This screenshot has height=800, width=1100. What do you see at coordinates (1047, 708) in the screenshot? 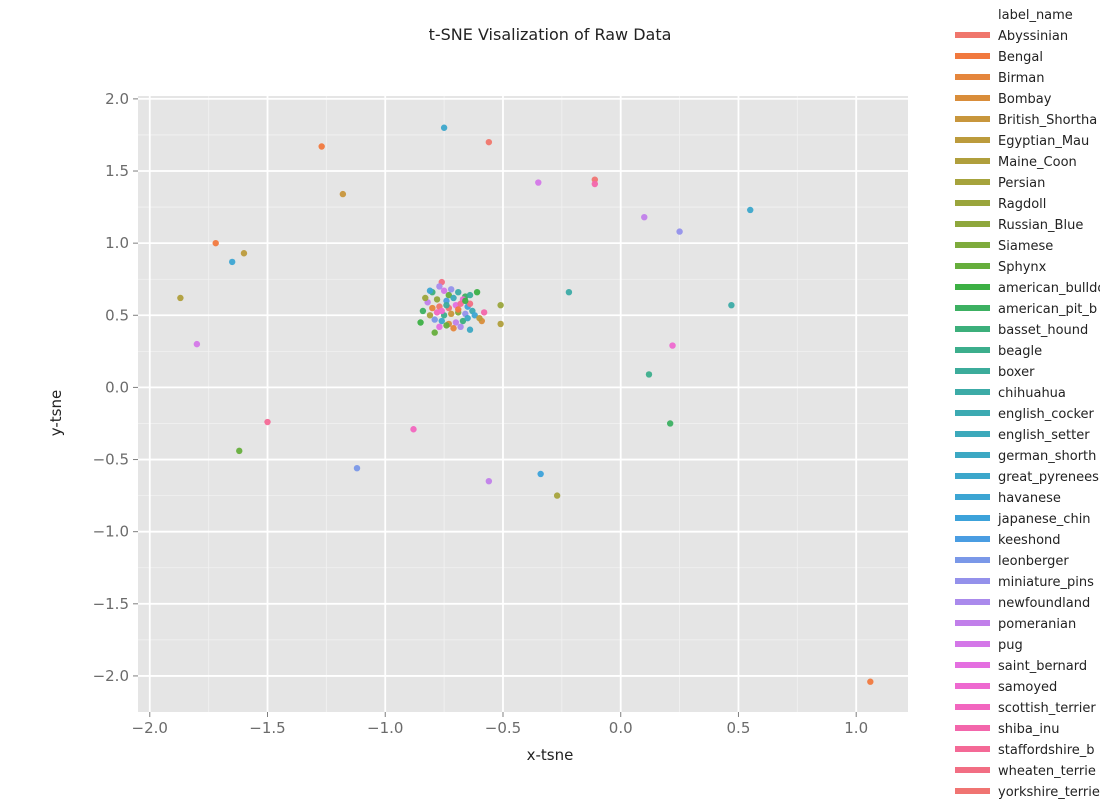
I see `legend-label: scottish_terrier` at bounding box center [1047, 708].